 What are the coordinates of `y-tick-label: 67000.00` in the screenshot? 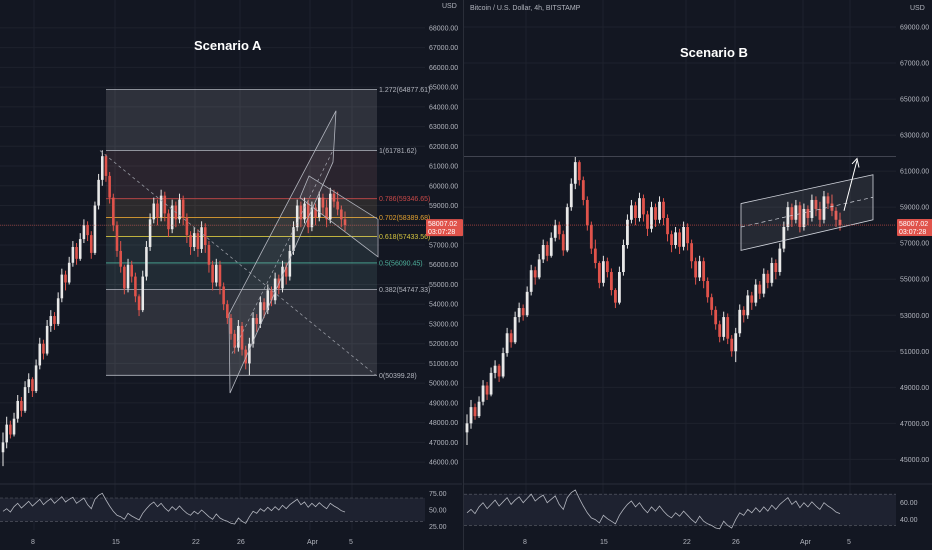 It's located at (914, 64).